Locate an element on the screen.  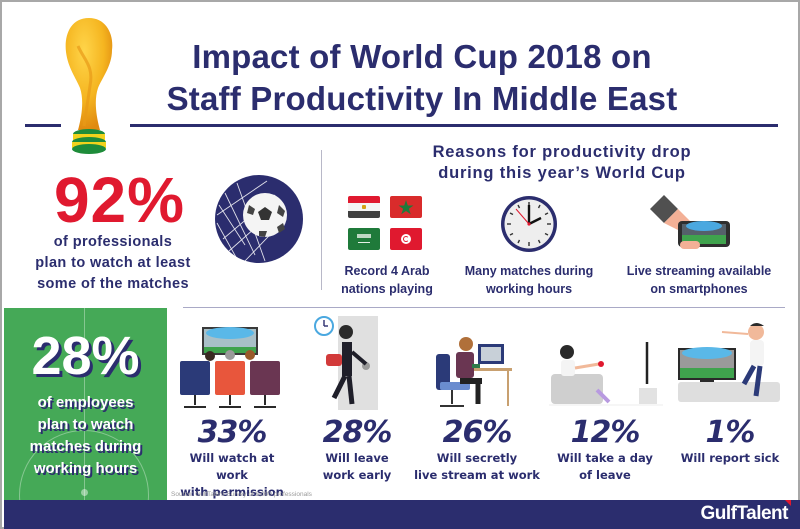
behavior-day-leave-label: Will take a day of leave is located at coordinates (605, 467).